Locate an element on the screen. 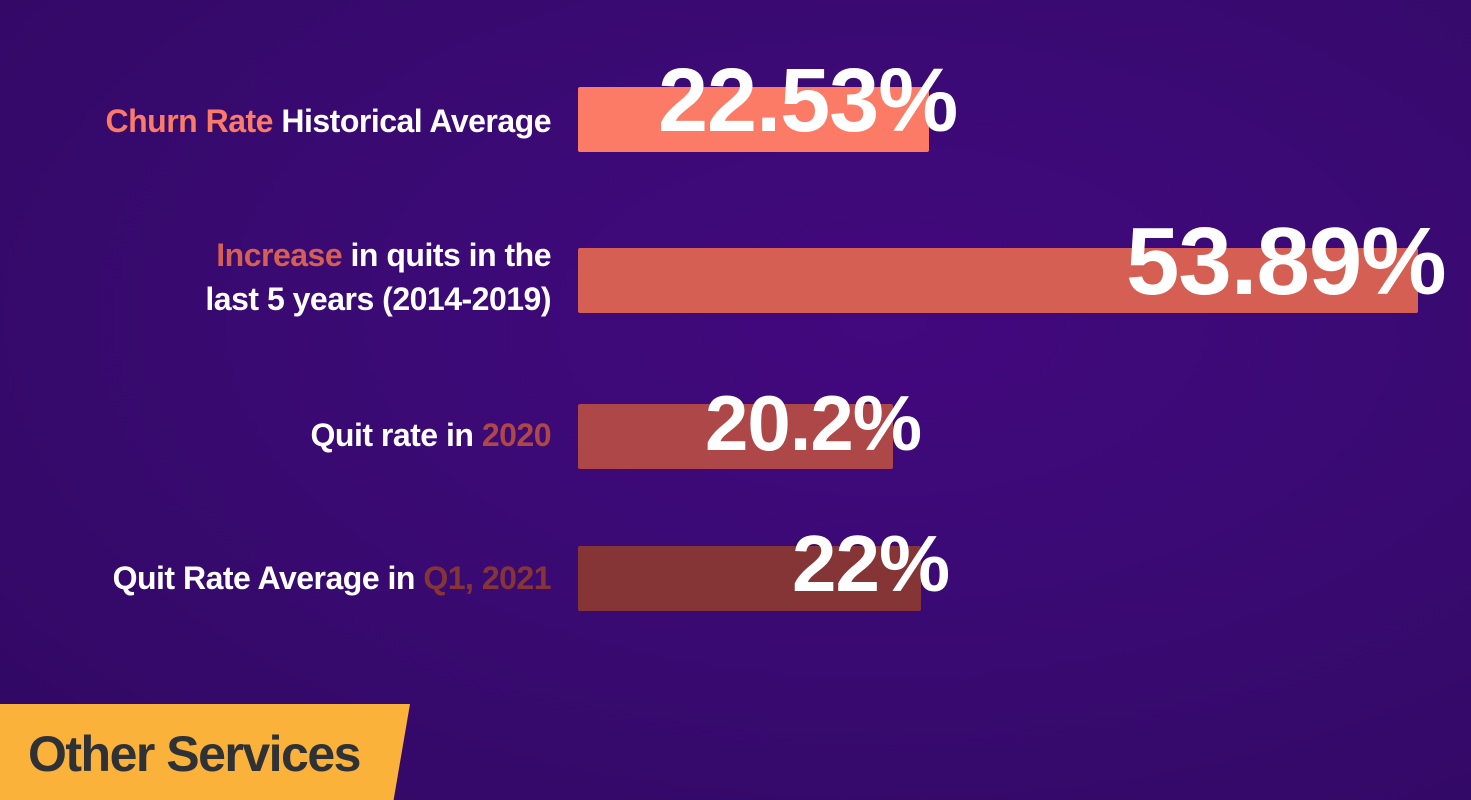 The image size is (1471, 800). section-banner is located at coordinates (205, 752).